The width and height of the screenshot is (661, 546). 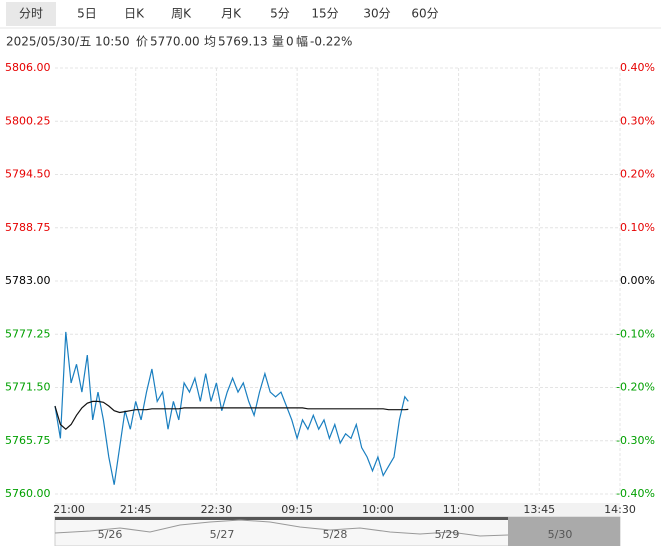 I want to click on y-tick-label: 5806.00, so click(x=28, y=67).